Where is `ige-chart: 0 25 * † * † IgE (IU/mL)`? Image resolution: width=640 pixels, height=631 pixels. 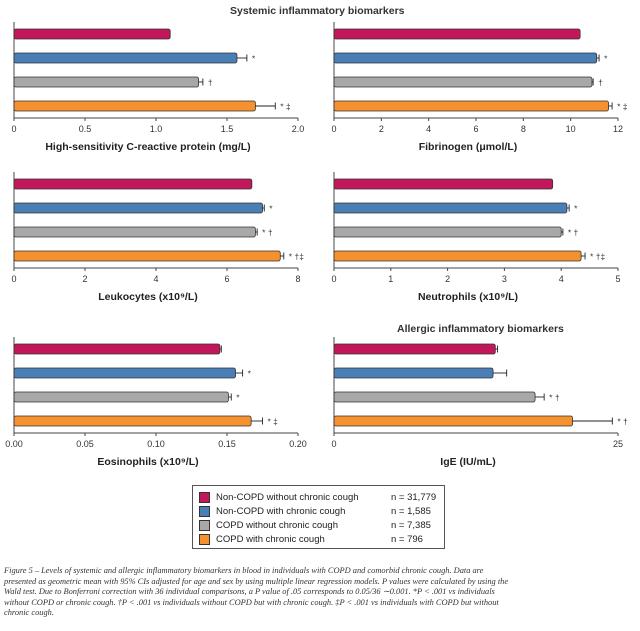 ige-chart: 0 25 * † * † IgE (IU/mL) is located at coordinates (479, 402).